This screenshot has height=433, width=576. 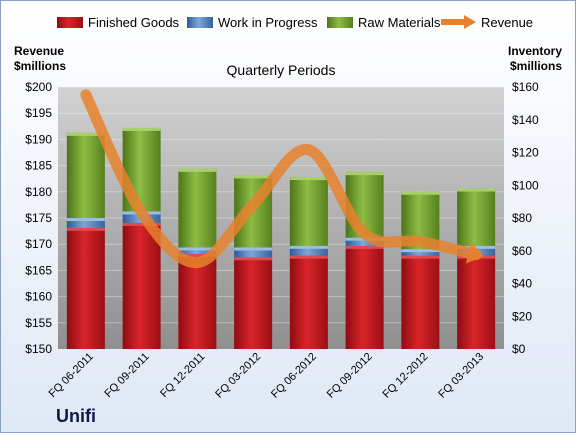 I want to click on legend-item-revenue: Revenue, so click(x=487, y=22).